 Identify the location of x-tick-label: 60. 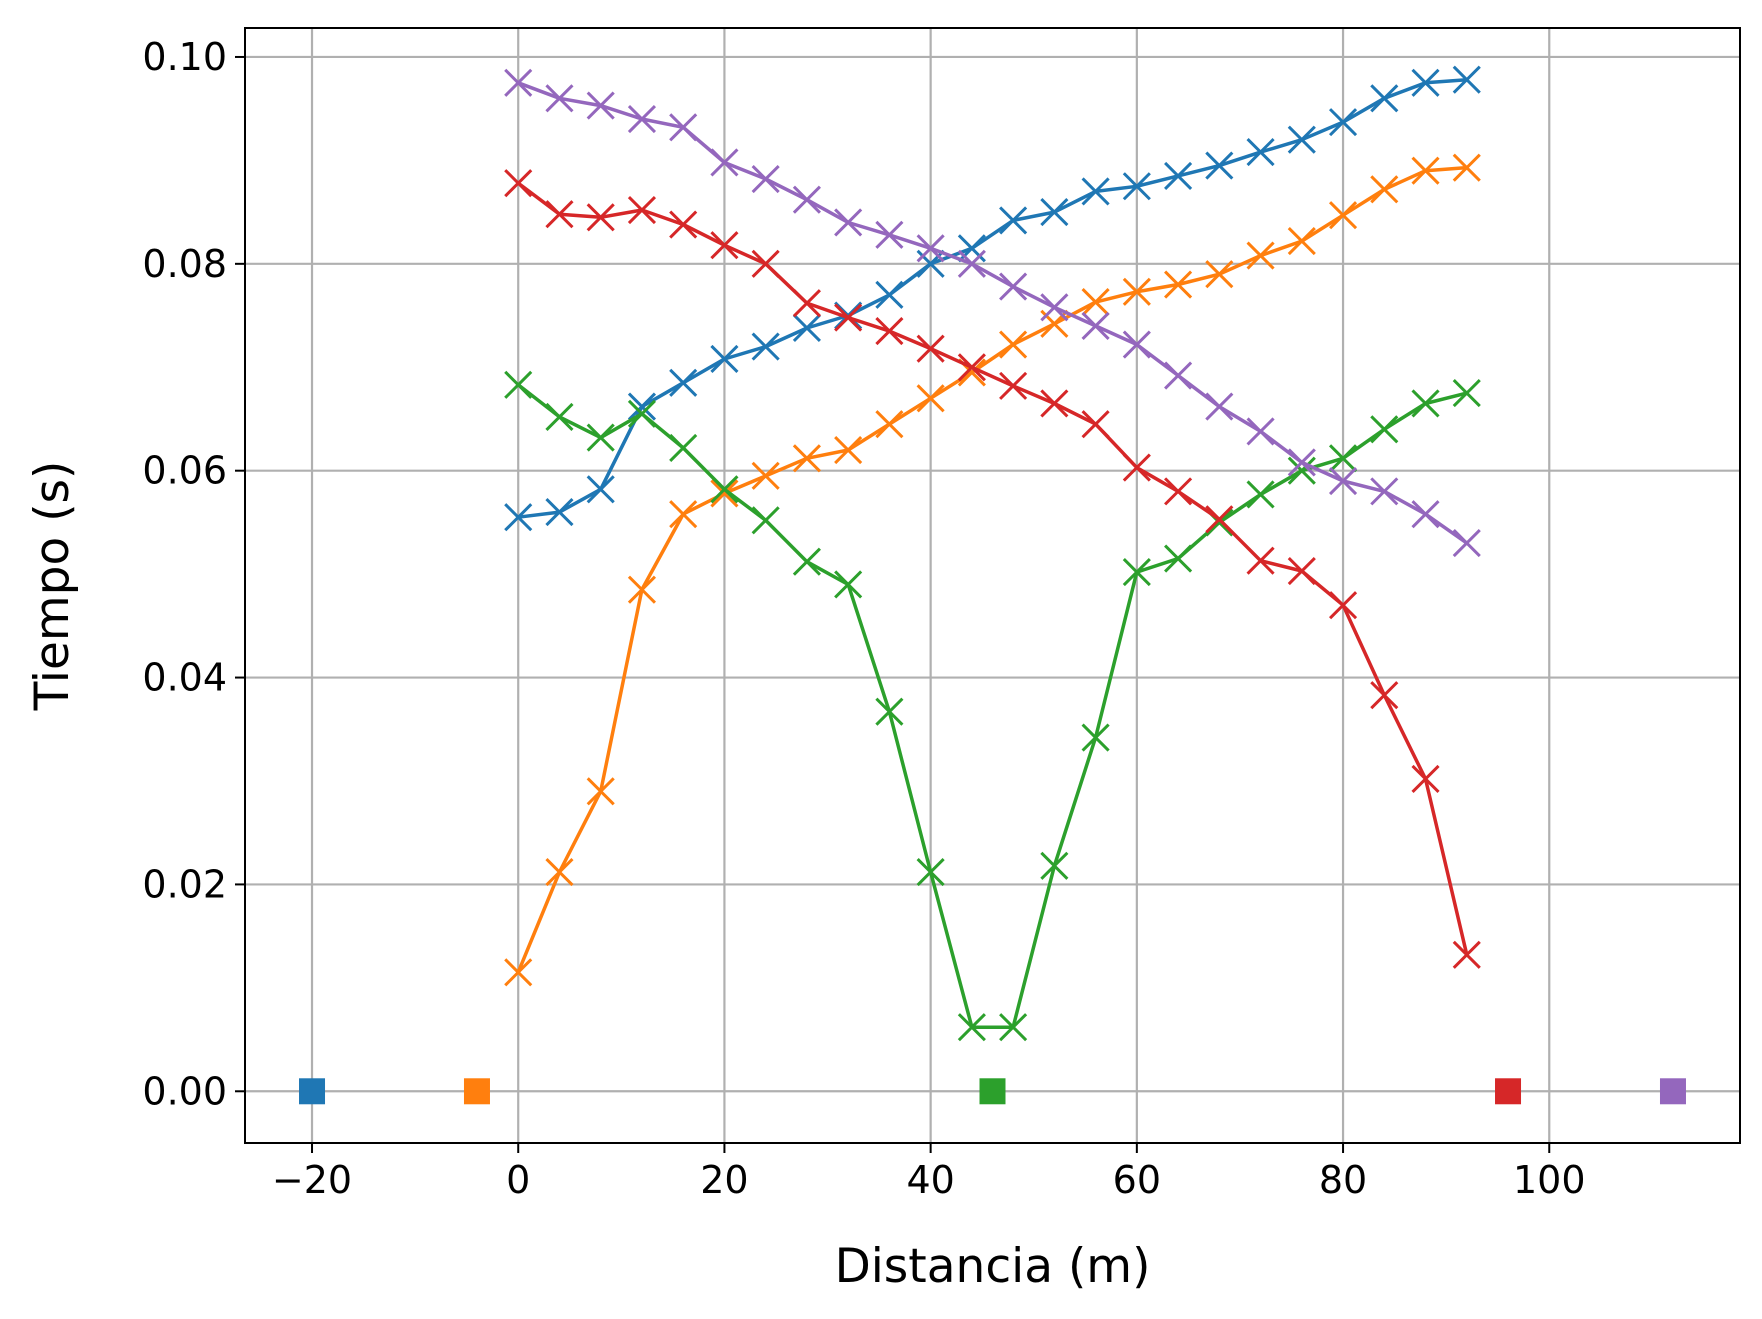
(1137, 1180).